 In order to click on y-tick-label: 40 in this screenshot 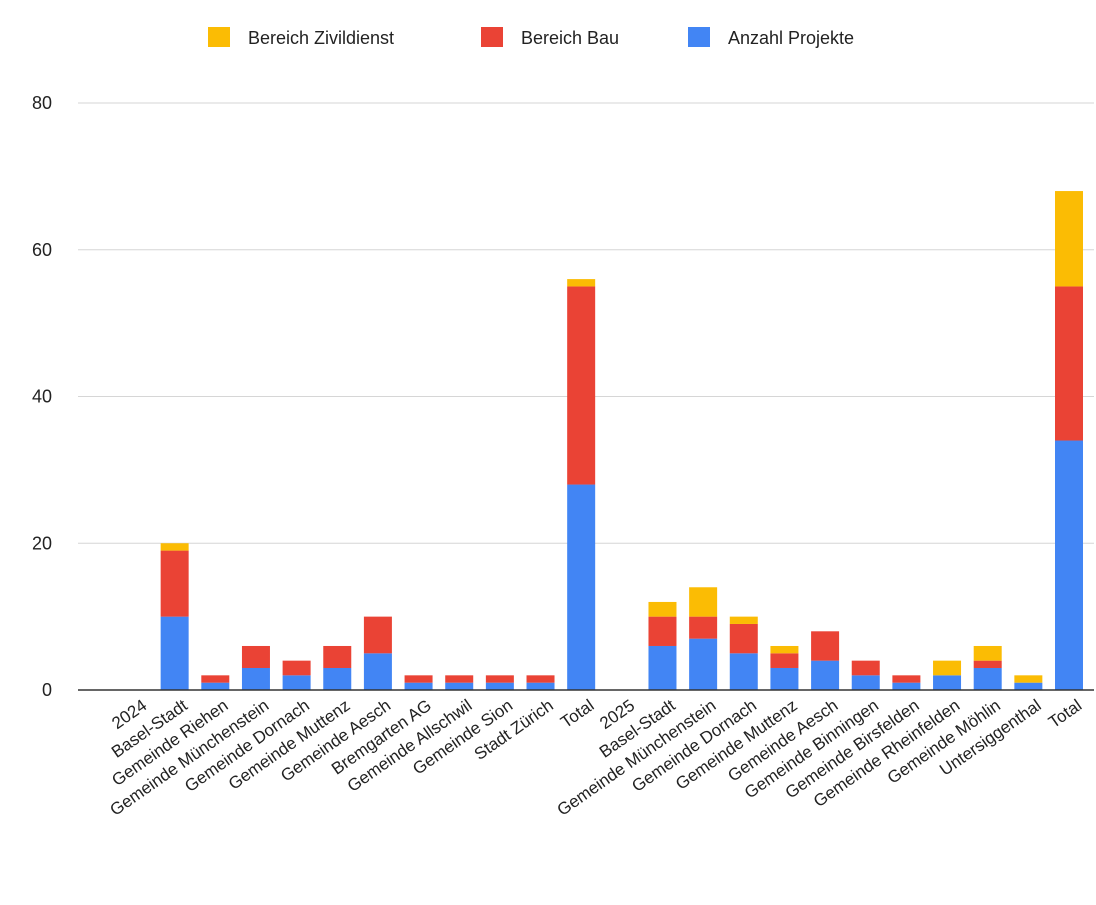, I will do `click(42, 397)`.